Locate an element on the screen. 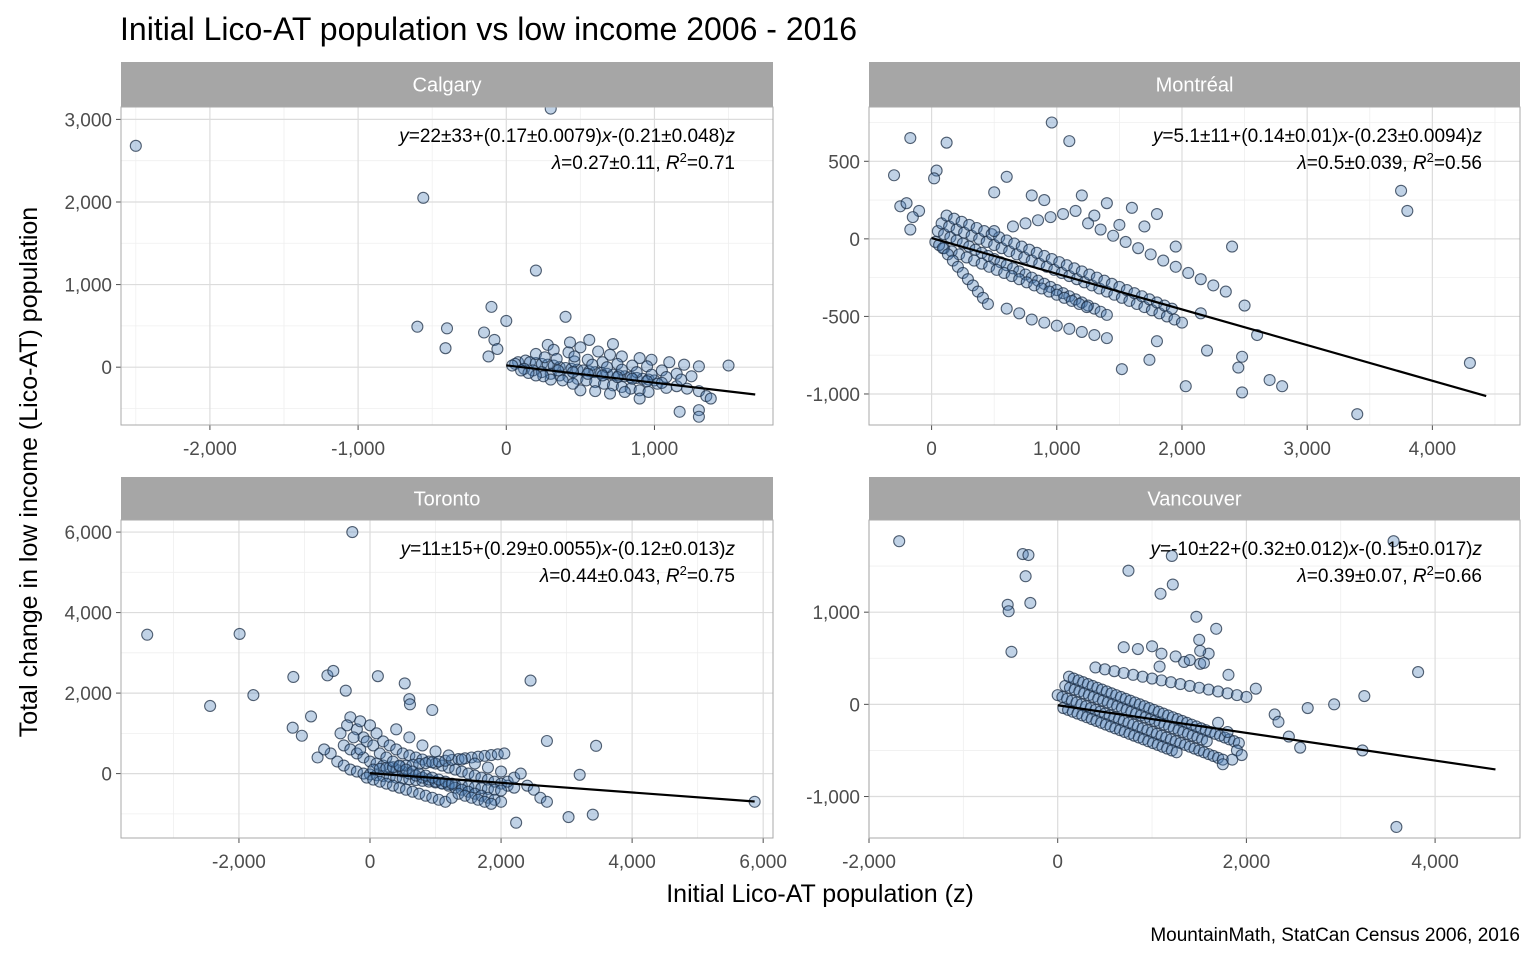 This screenshot has height=960, width=1536. x-tick-label: 6,000 is located at coordinates (763, 862).